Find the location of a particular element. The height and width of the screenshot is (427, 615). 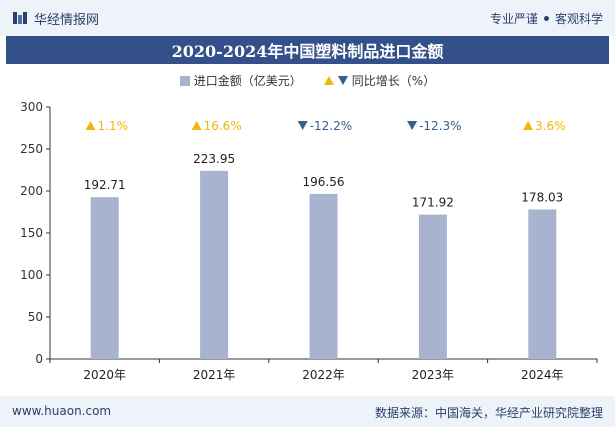

site-link: www.huaon.com is located at coordinates (62, 411).